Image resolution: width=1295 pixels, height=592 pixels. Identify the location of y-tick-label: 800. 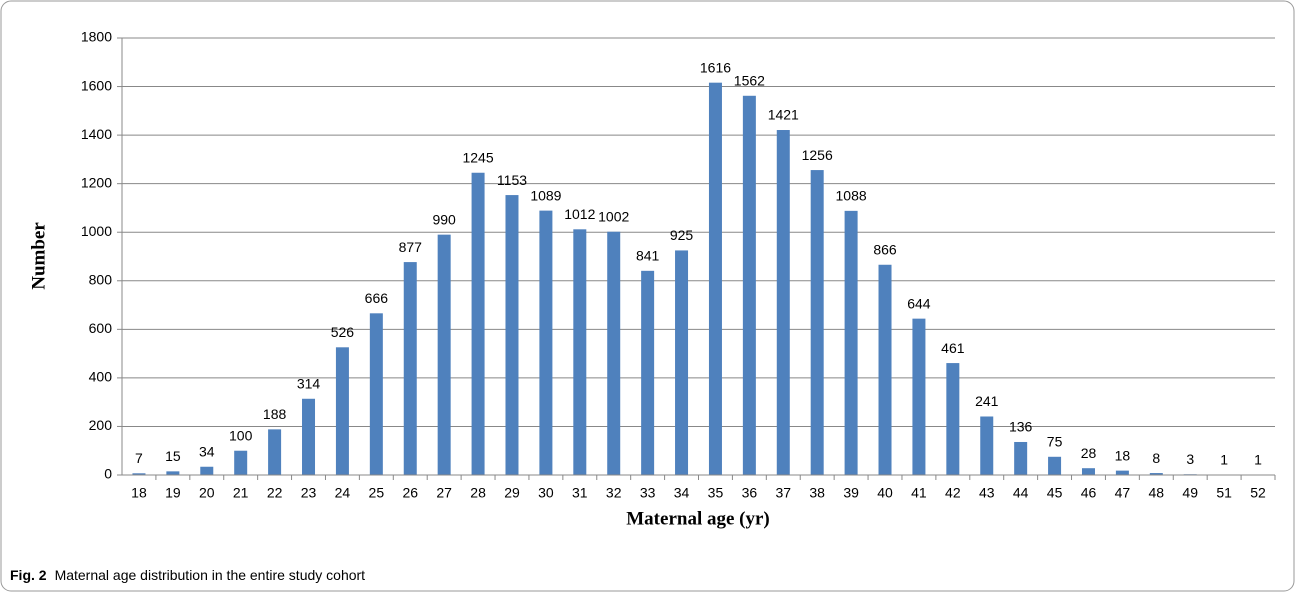
(101, 279).